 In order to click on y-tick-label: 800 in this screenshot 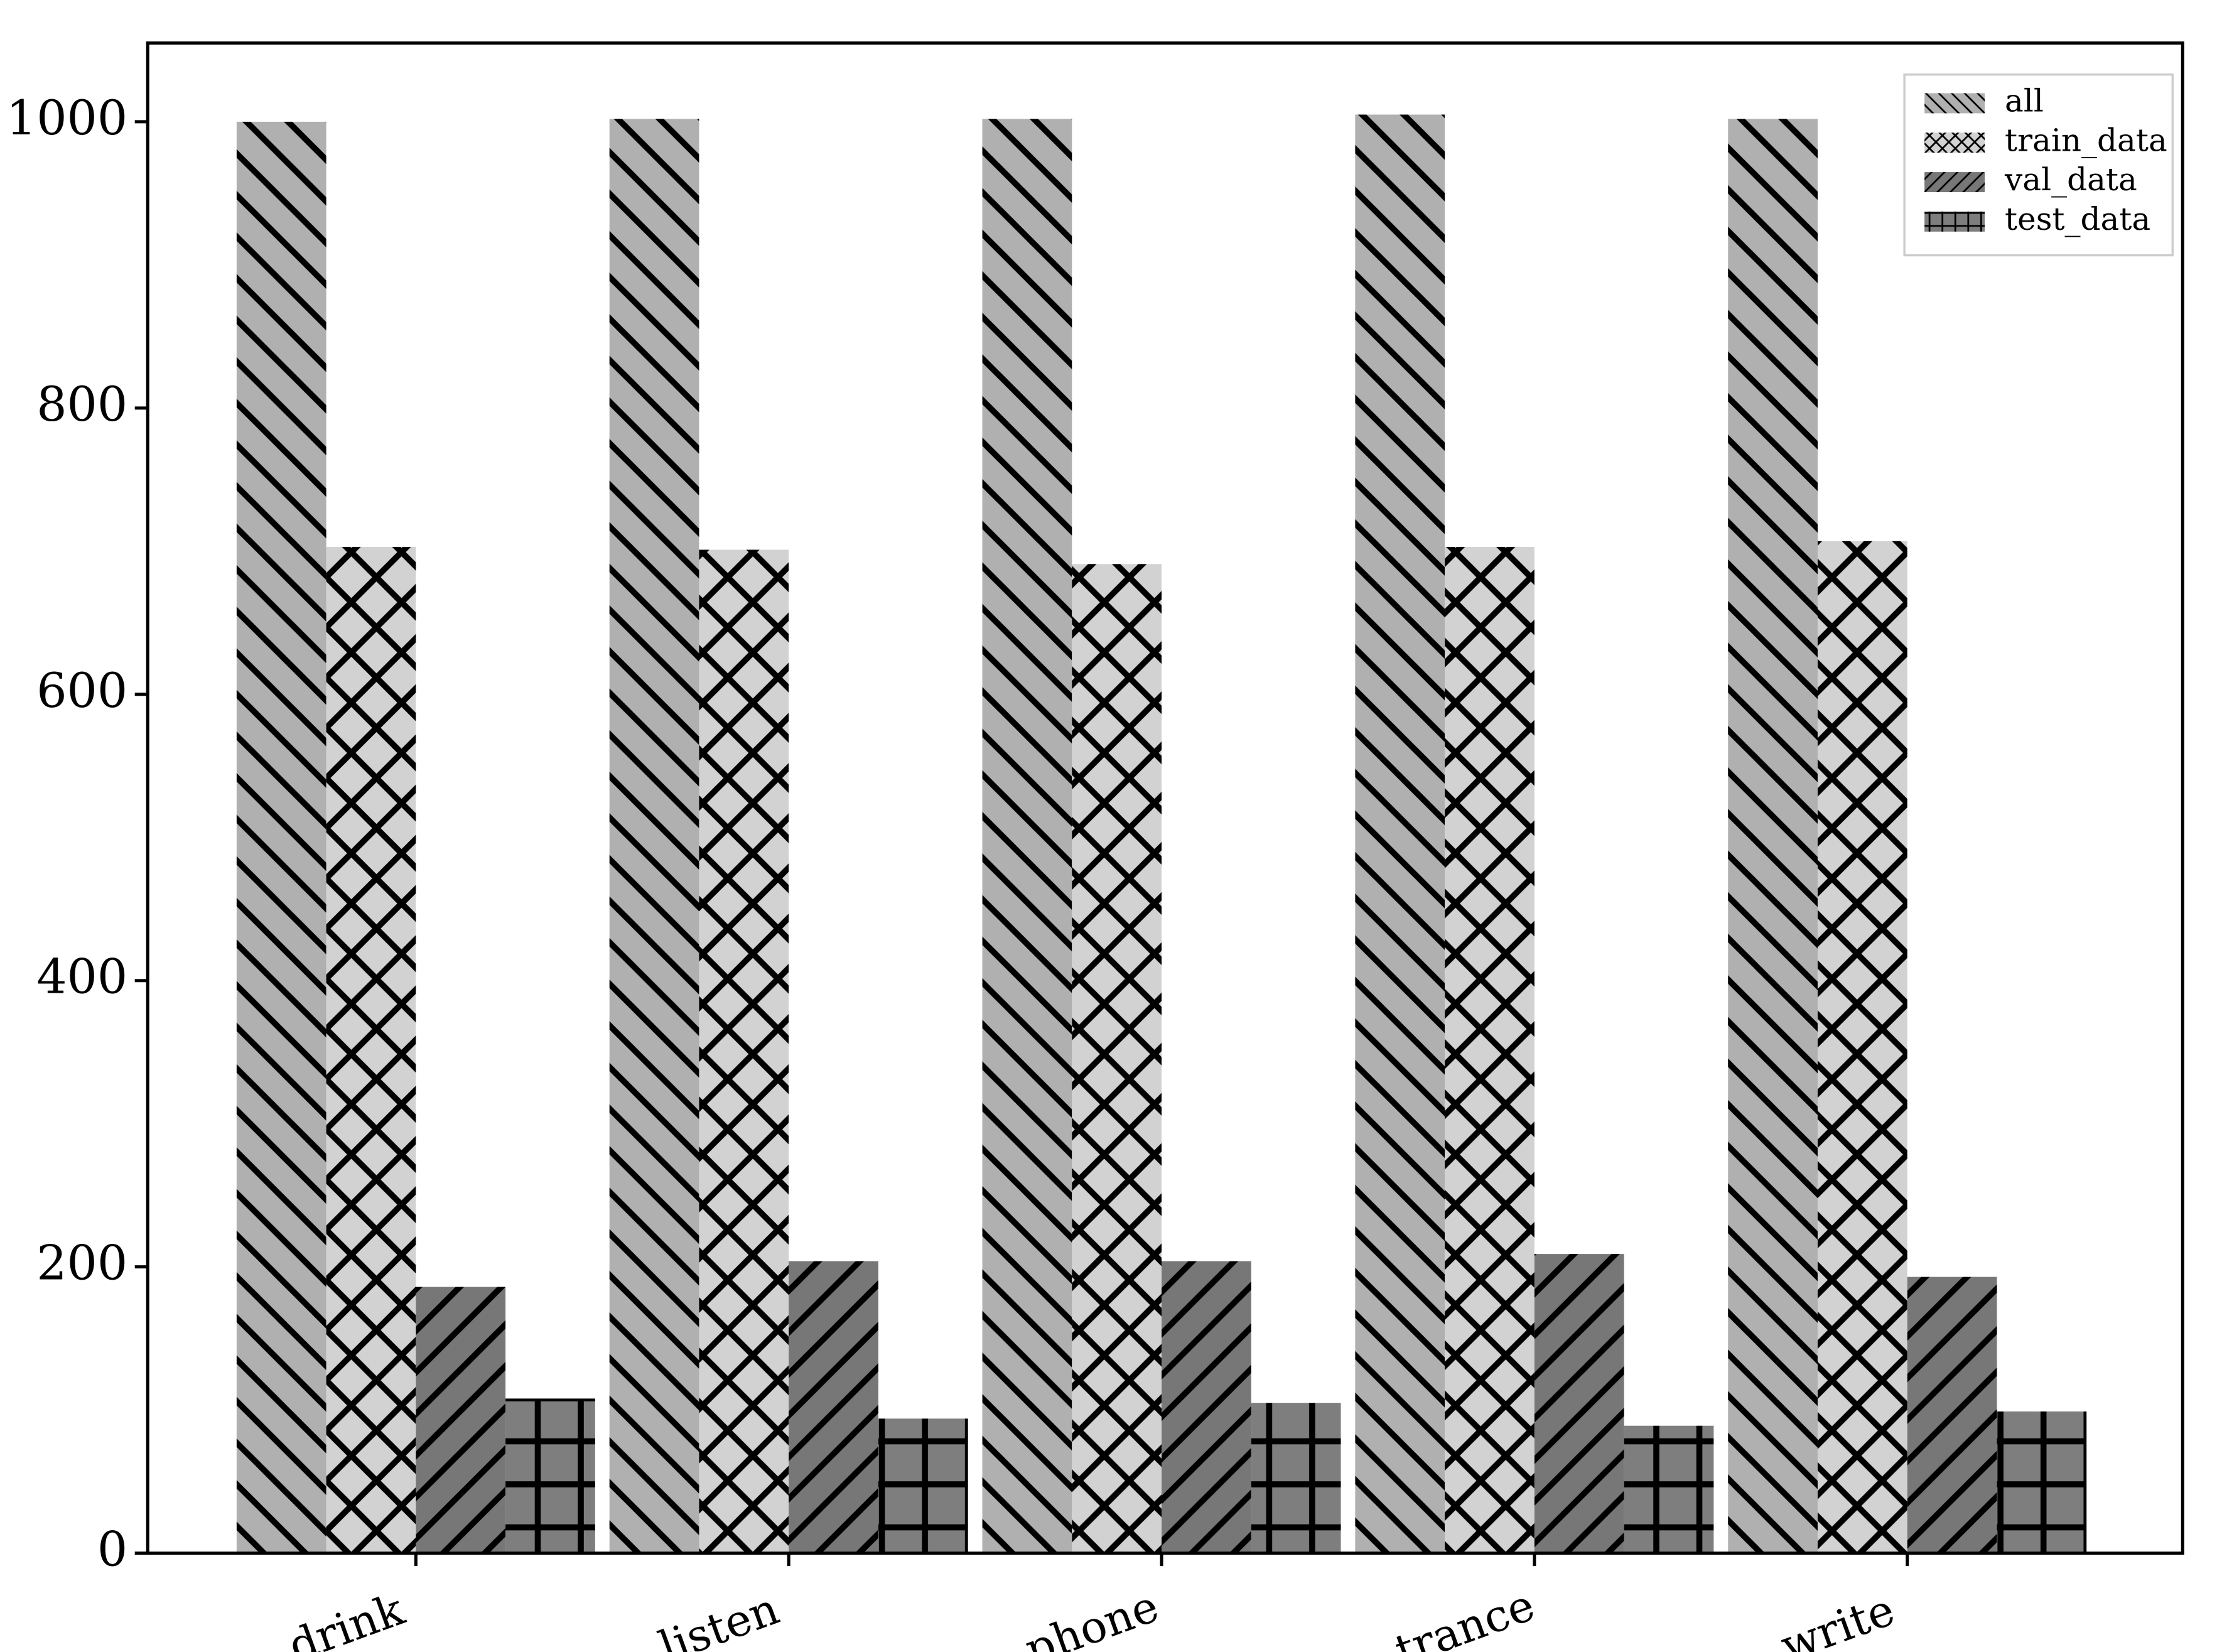, I will do `click(82, 404)`.